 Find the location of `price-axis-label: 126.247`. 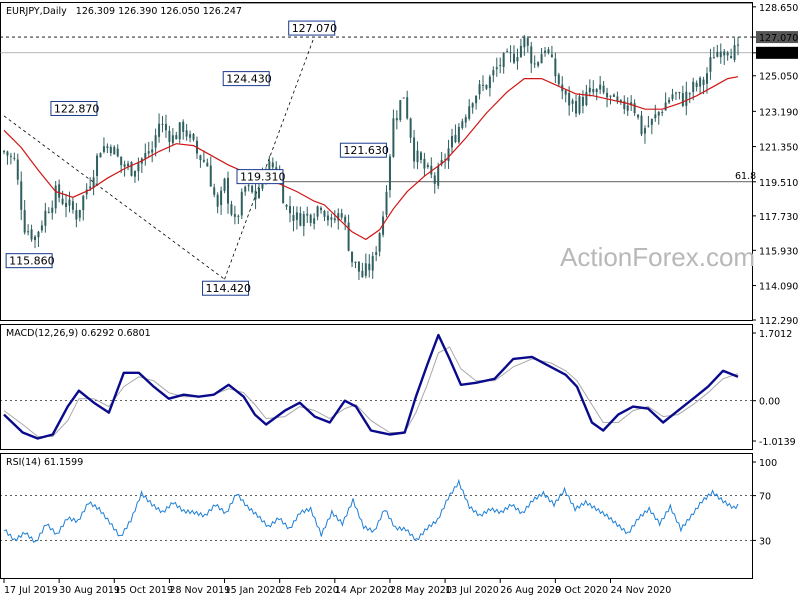

price-axis-label: 126.247 is located at coordinates (778, 54).